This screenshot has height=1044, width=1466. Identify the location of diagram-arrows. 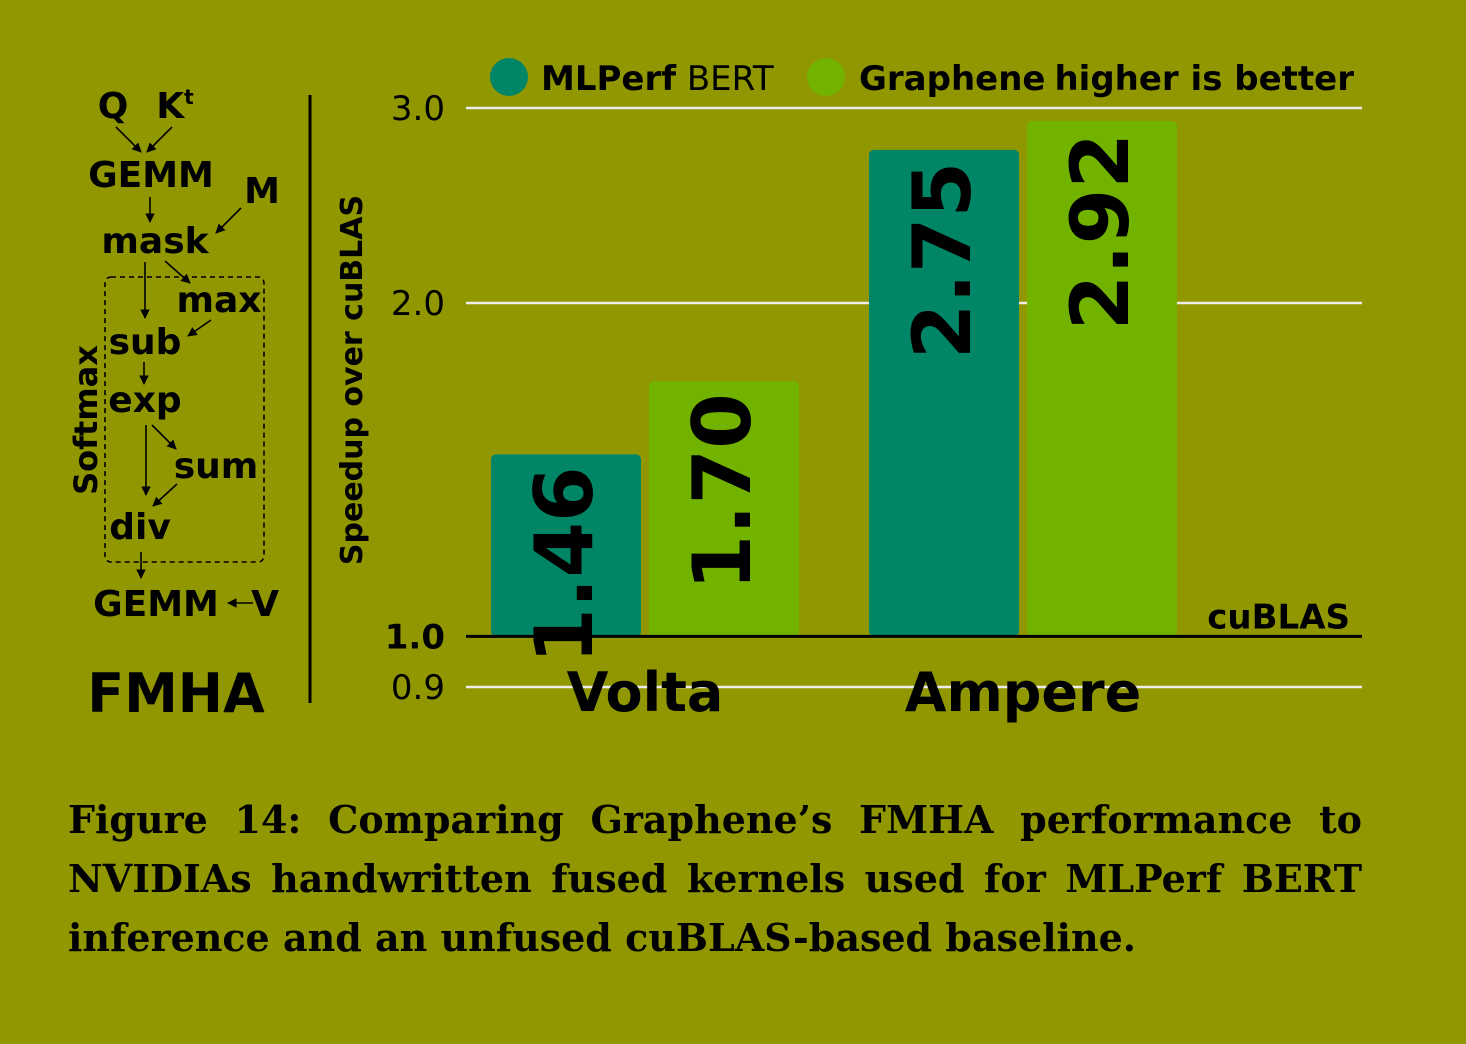
(184, 367).